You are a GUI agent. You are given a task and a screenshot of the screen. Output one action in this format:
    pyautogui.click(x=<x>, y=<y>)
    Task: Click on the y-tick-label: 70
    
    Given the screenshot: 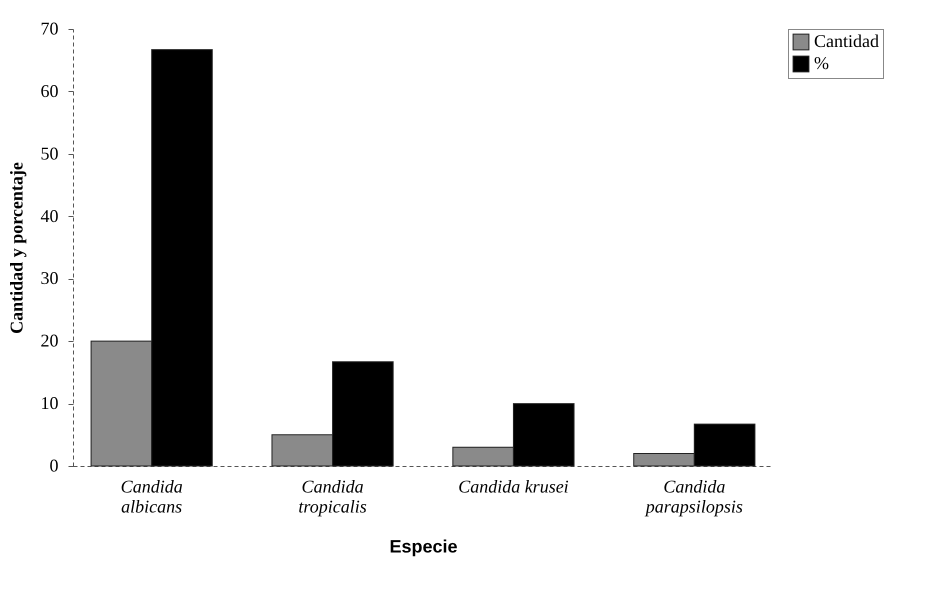 What is the action you would take?
    pyautogui.click(x=49, y=28)
    